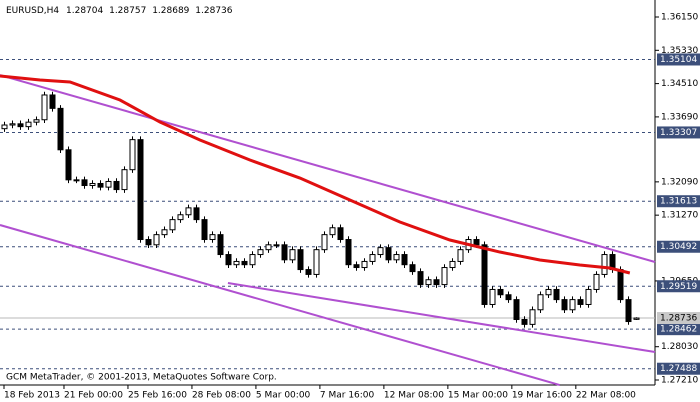  I want to click on level-label: 1.35104, so click(678, 60).